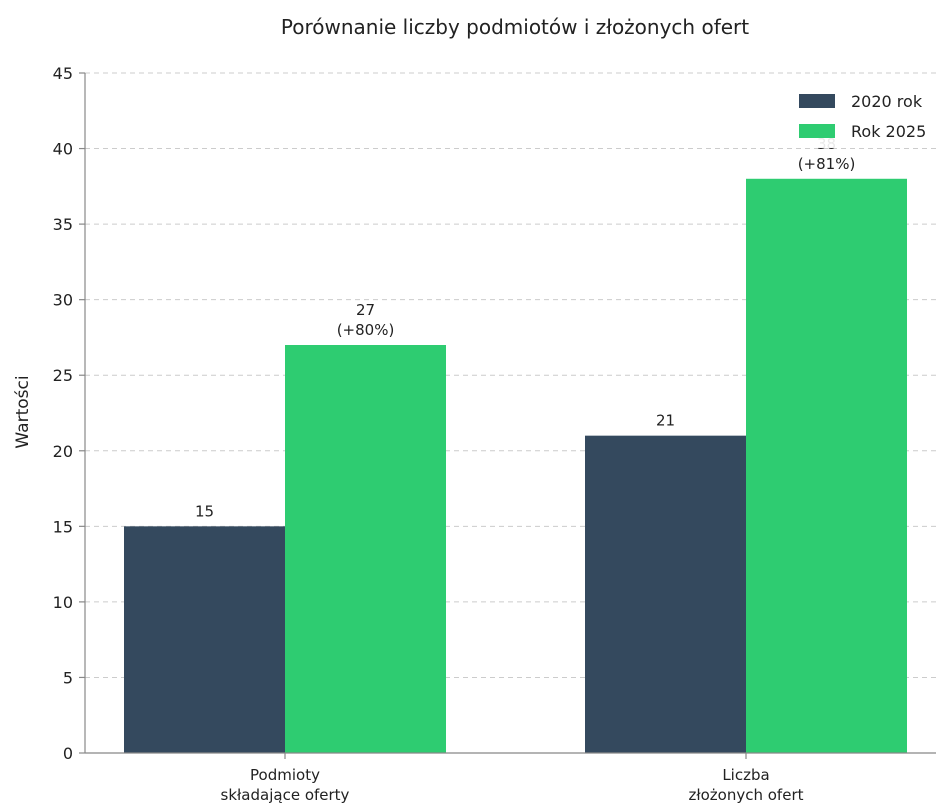  Describe the element at coordinates (63, 602) in the screenshot. I see `y-tick-label: 10` at that location.